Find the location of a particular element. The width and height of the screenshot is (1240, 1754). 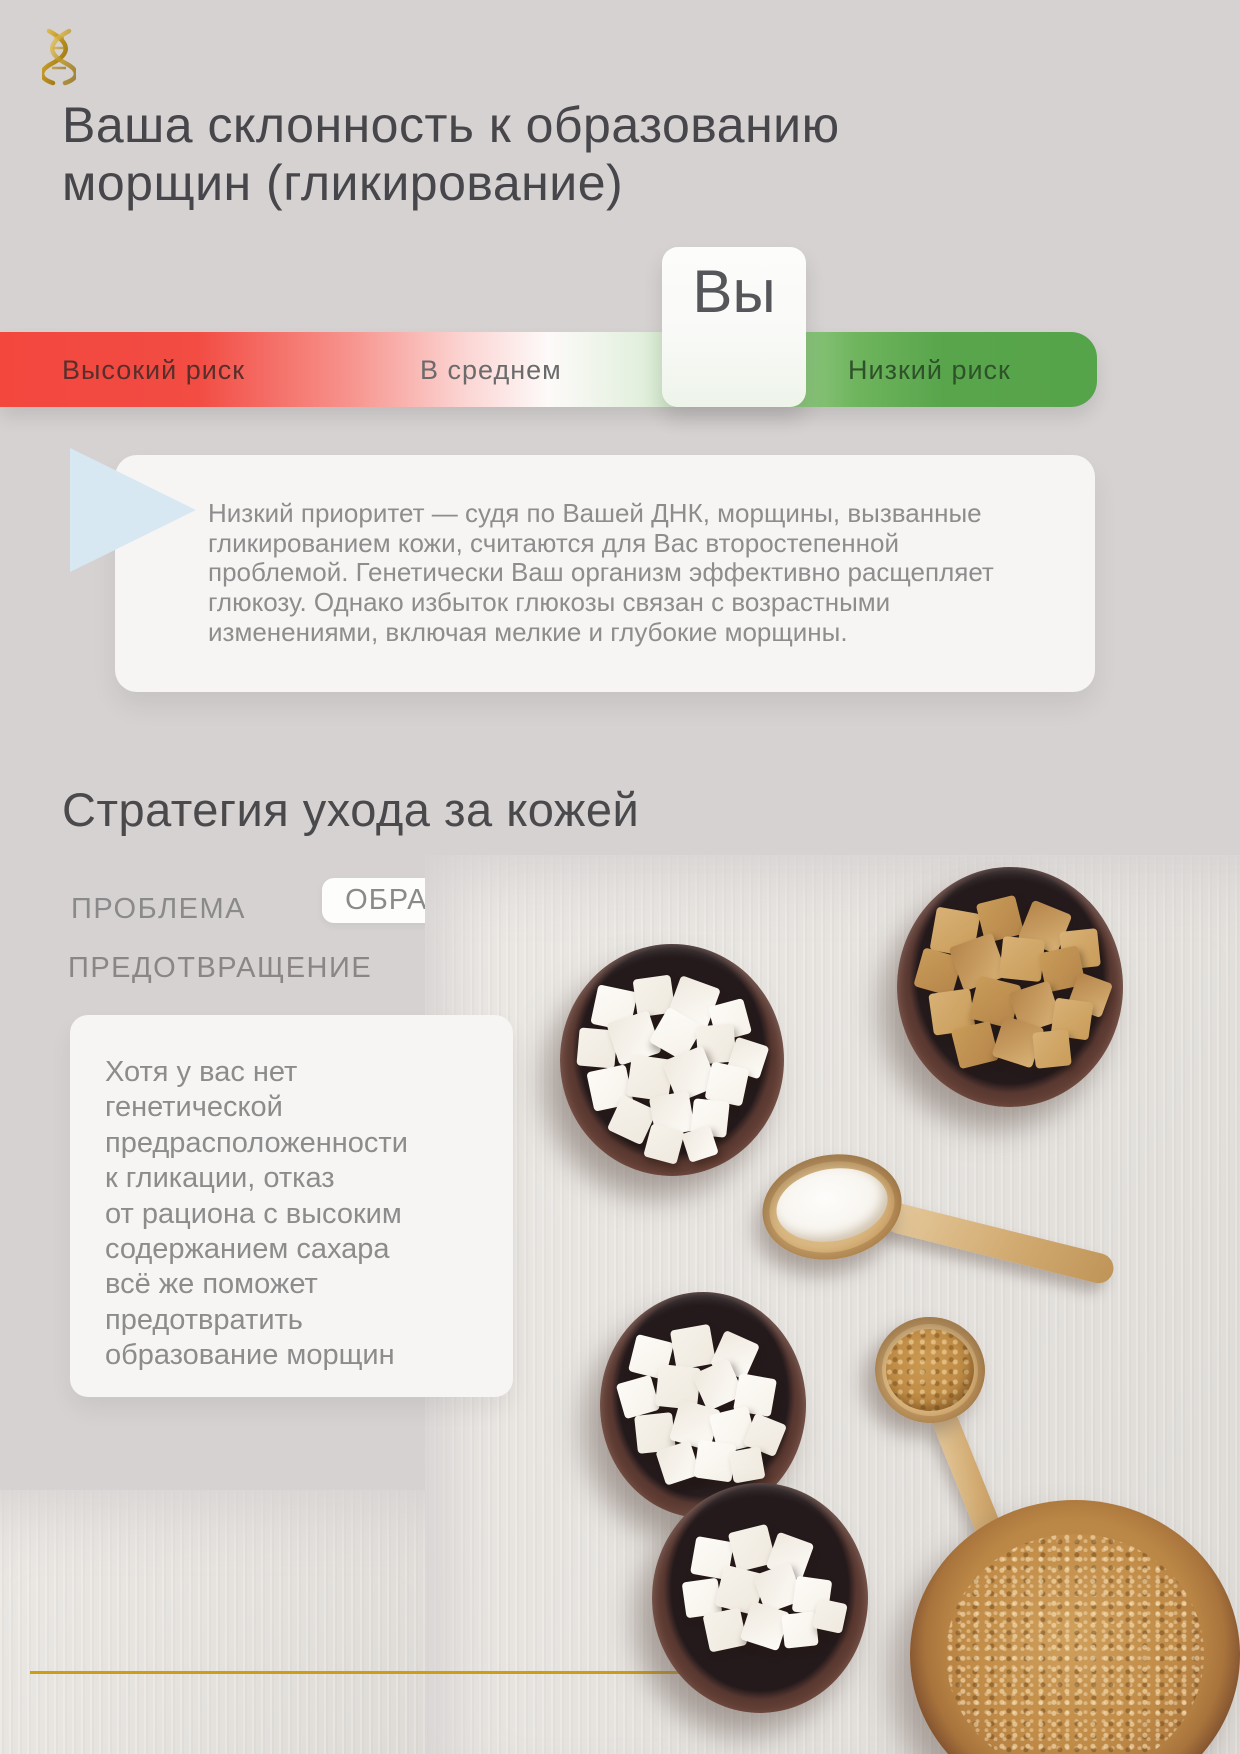

prevention-line: к гликации, отказ is located at coordinates (220, 1178).